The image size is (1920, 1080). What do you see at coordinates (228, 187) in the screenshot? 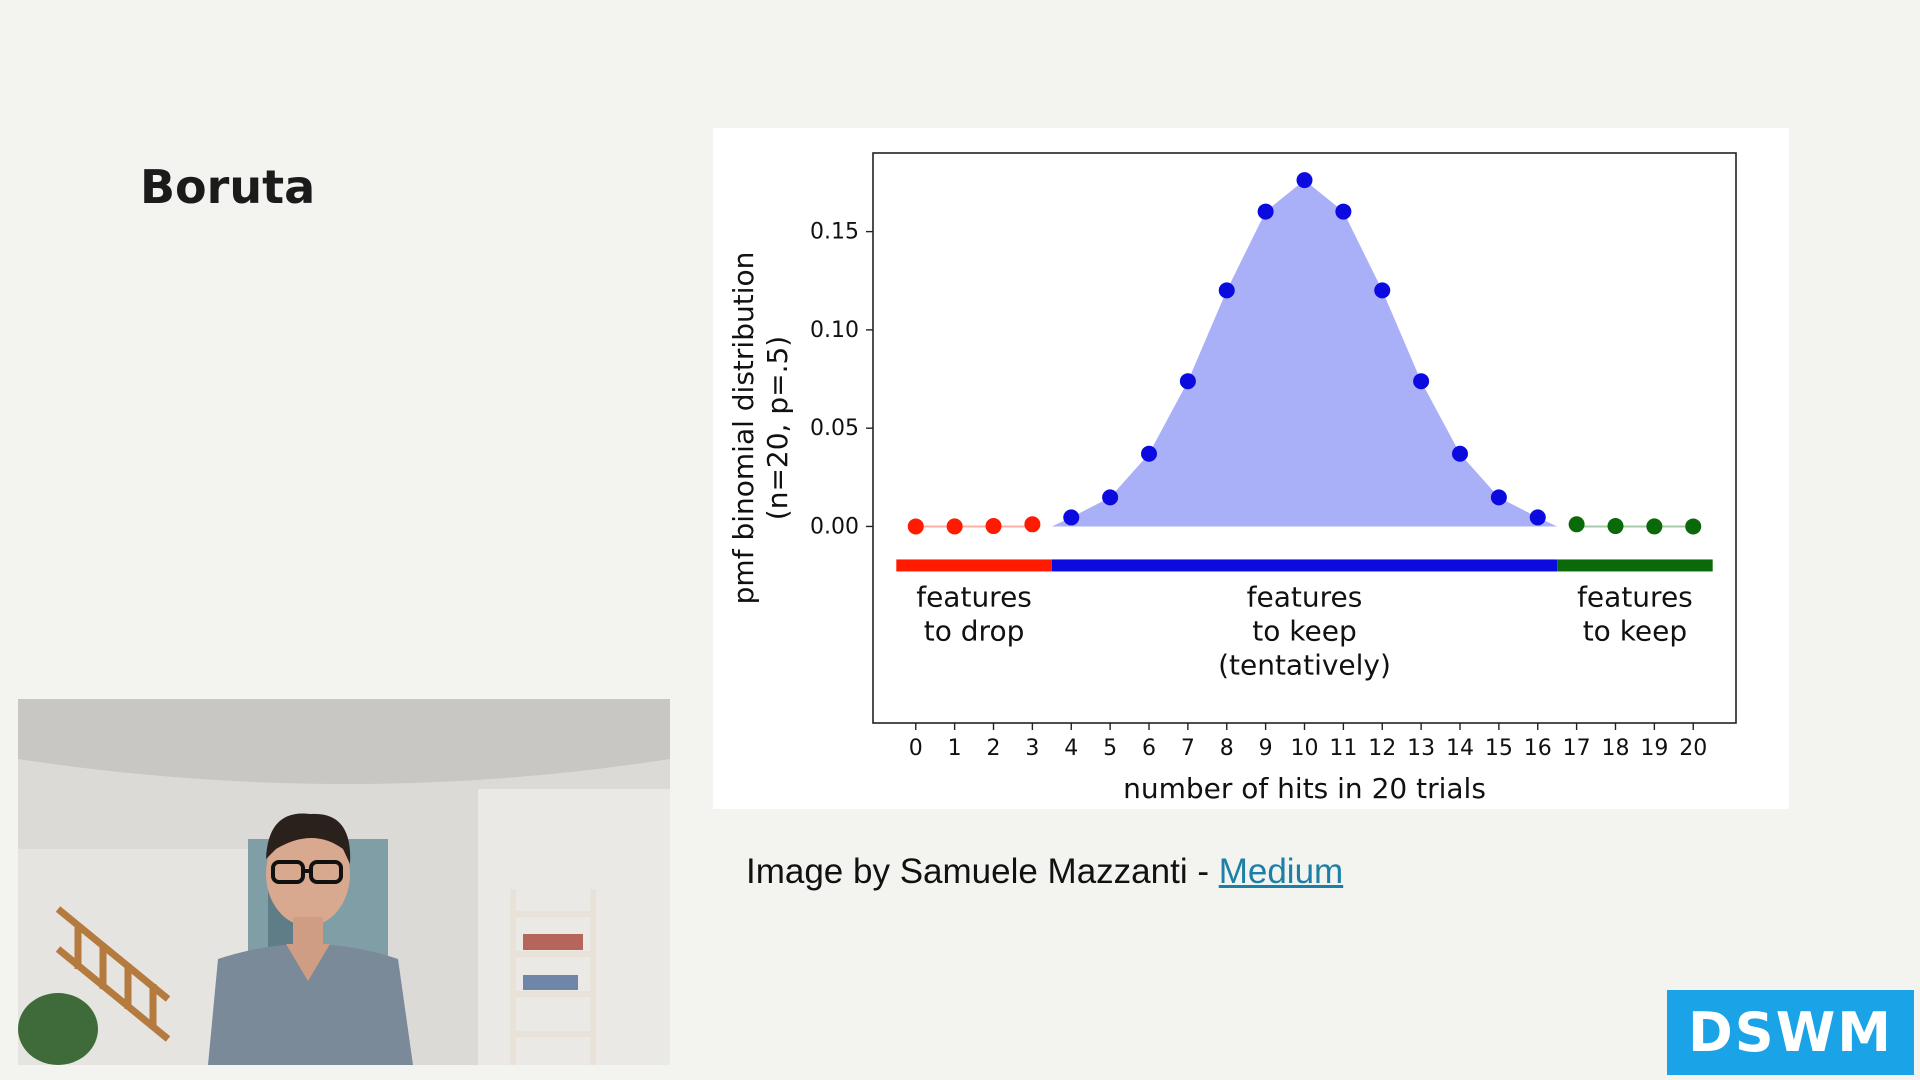
I see `slide-title: Boruta` at bounding box center [228, 187].